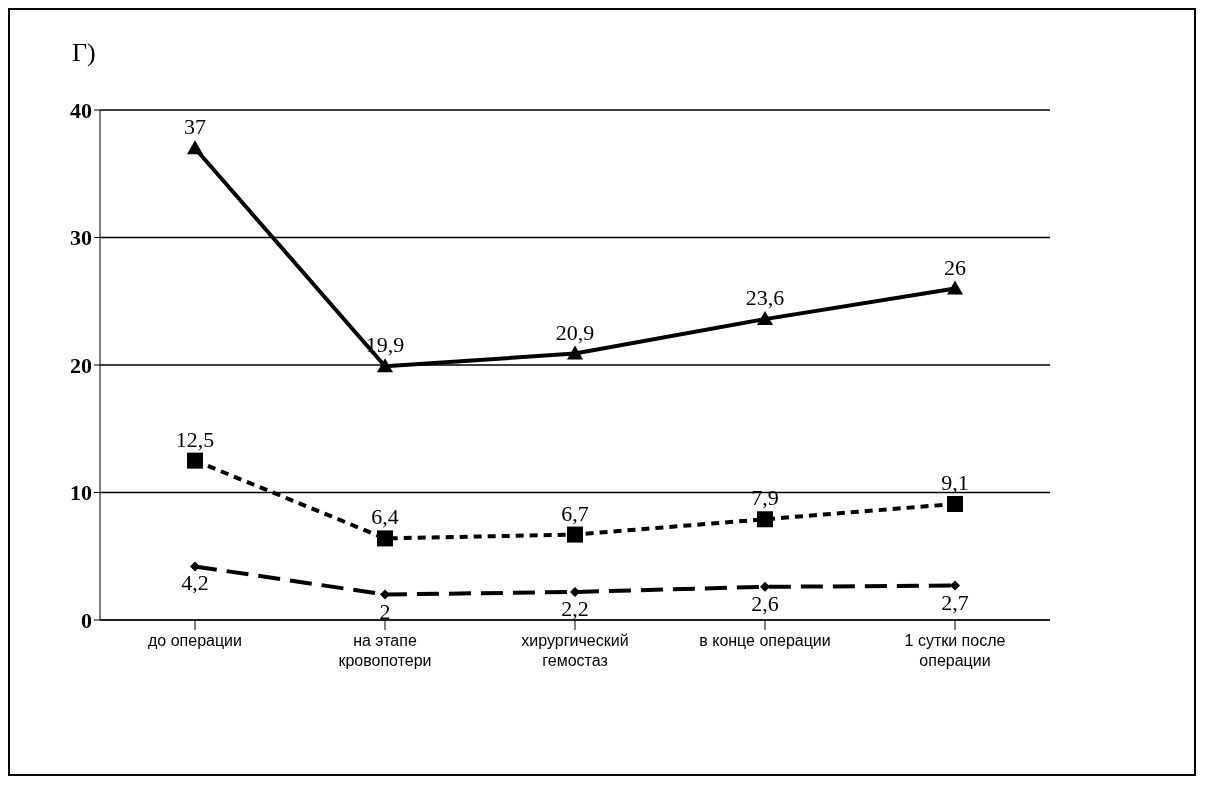 The width and height of the screenshot is (1206, 785). I want to click on y-tick-label: 40, so click(81, 110).